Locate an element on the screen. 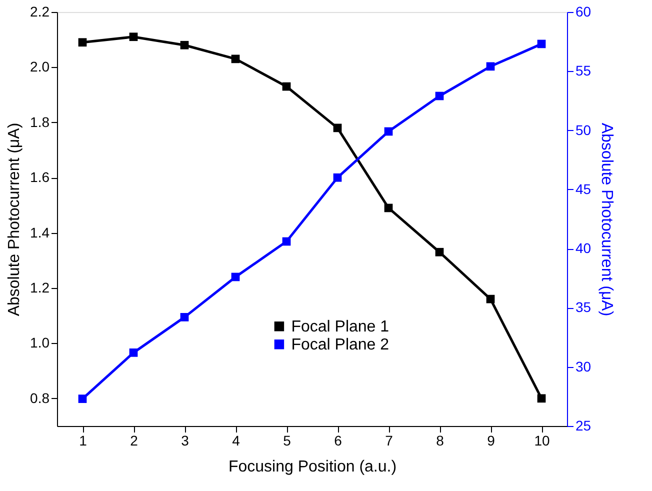 The image size is (652, 491). legend-label: Focal Plane 2 is located at coordinates (340, 345).